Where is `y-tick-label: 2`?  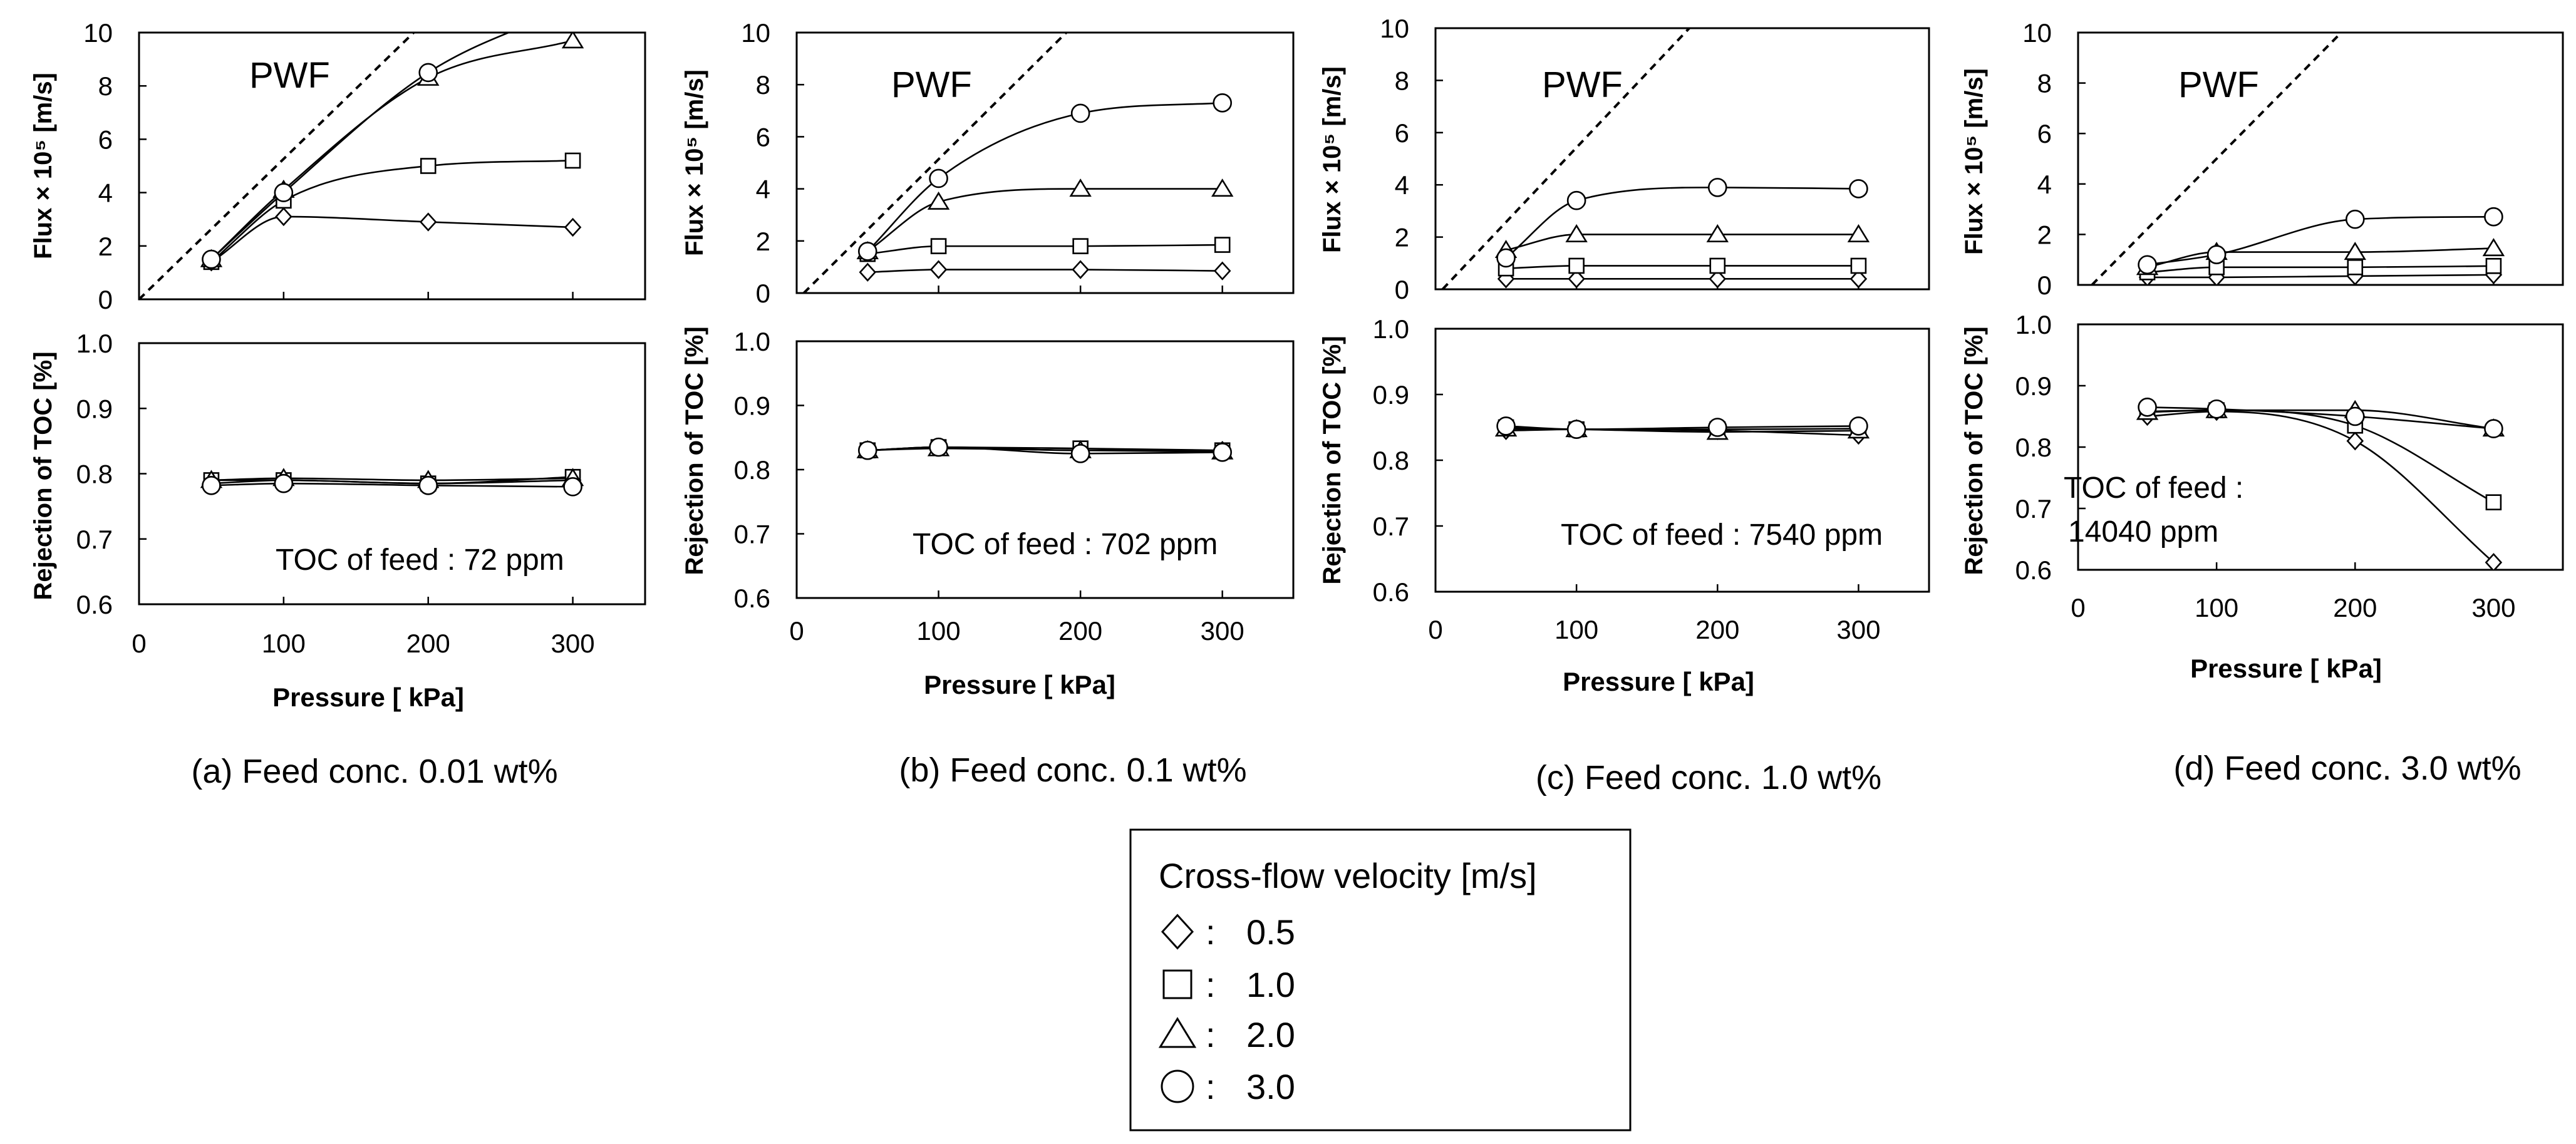 y-tick-label: 2 is located at coordinates (105, 246).